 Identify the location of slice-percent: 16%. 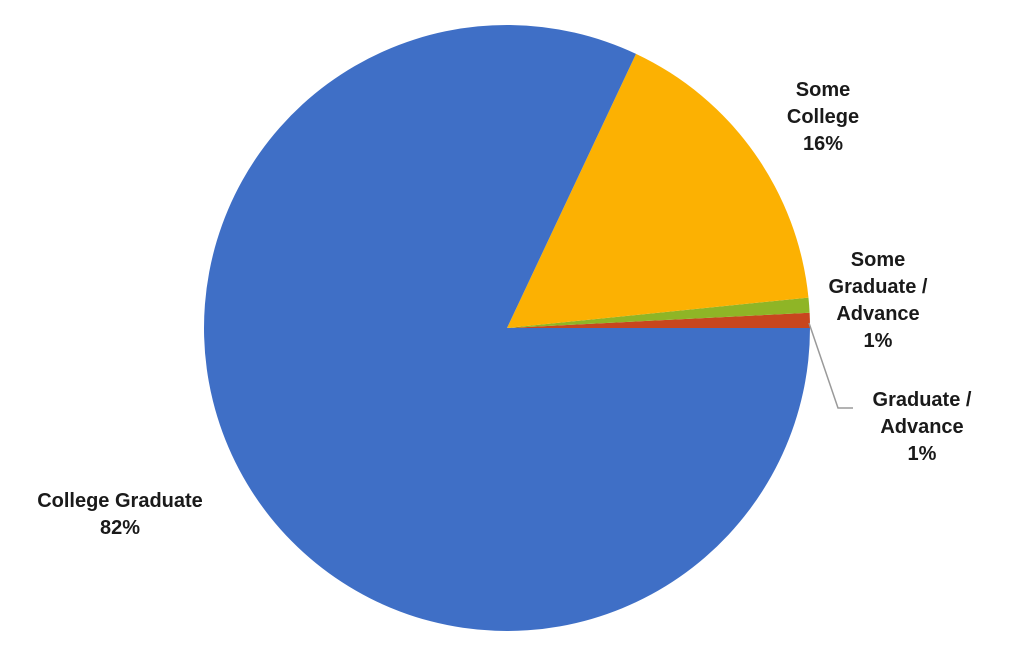
(823, 144).